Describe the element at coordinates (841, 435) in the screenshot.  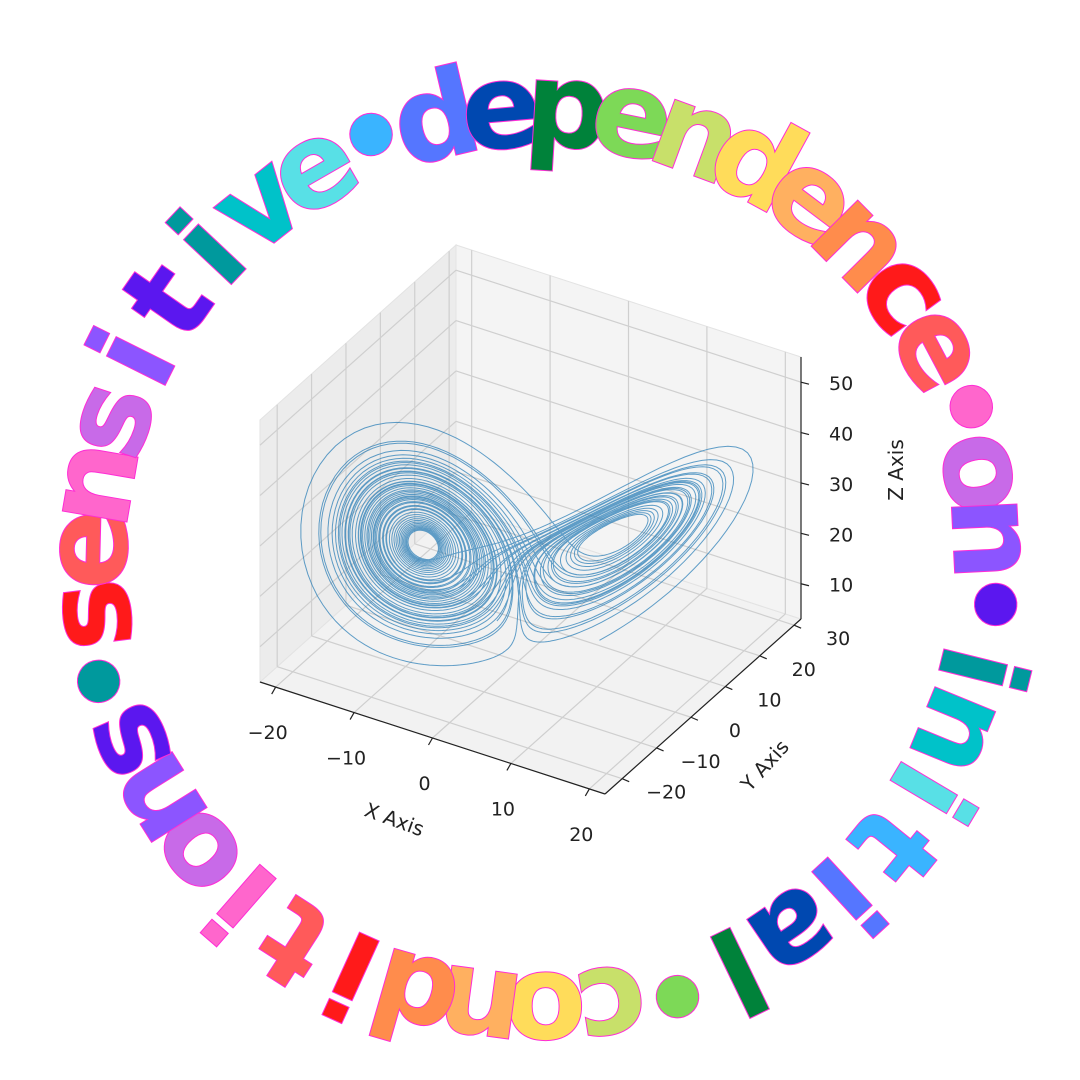
I see `z-tick-label: 40` at that location.